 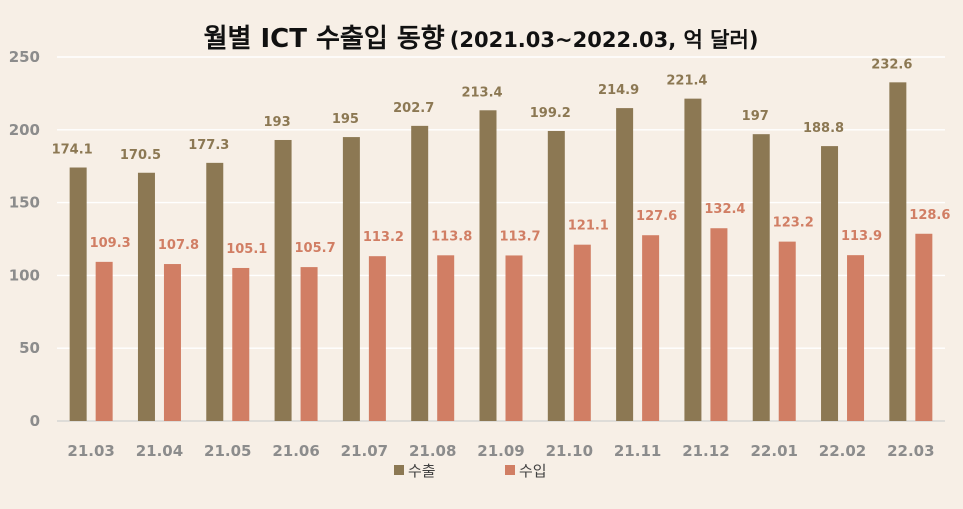 I want to click on chart-title-sub: (2021.03~2022.03, 억 달러), so click(x=604, y=40).